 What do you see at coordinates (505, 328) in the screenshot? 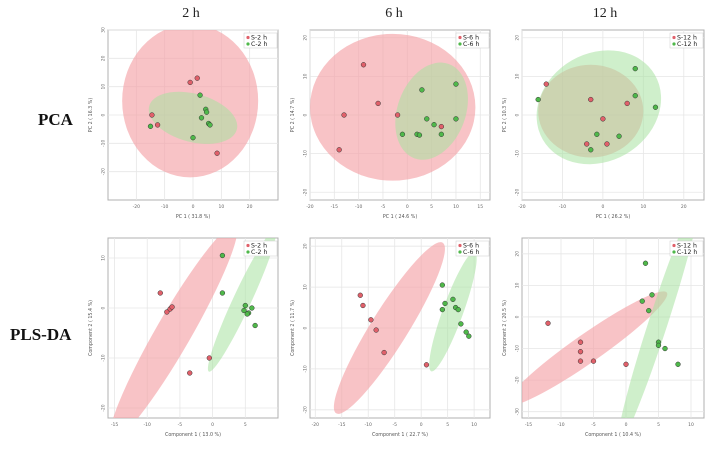
I see `y-axis-label: Component 2 ( 20.5 %)` at bounding box center [505, 328].